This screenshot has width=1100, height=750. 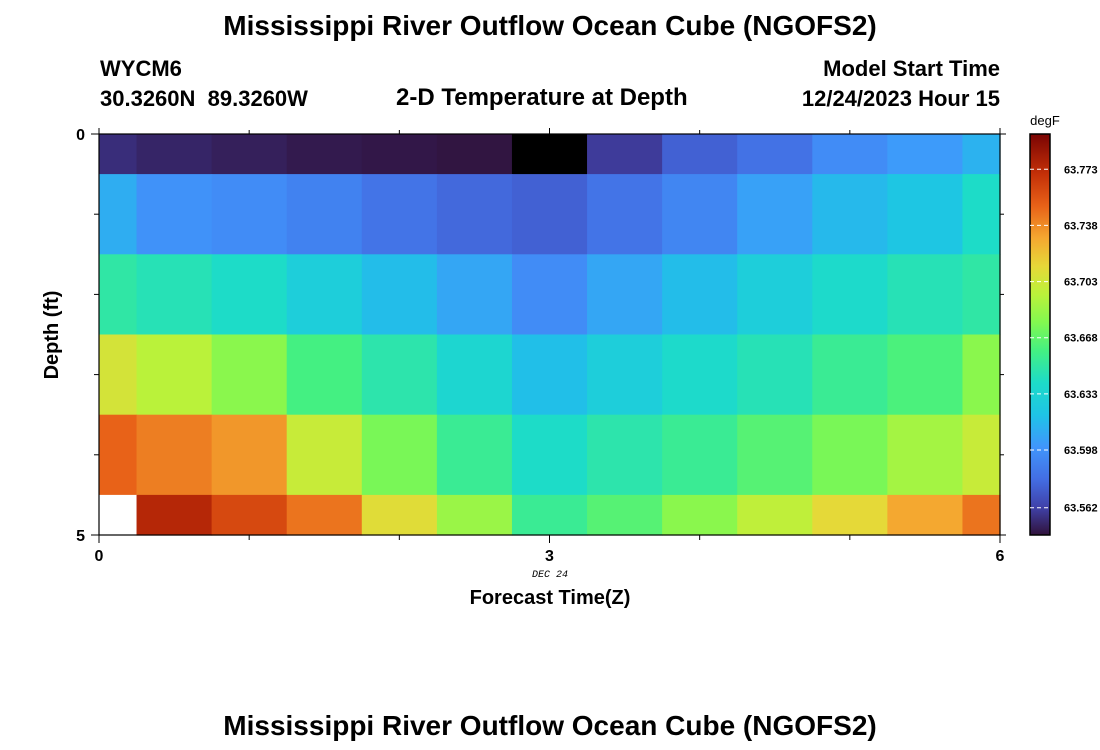 What do you see at coordinates (1081, 226) in the screenshot?
I see `colorbar-tick-label: 63.738` at bounding box center [1081, 226].